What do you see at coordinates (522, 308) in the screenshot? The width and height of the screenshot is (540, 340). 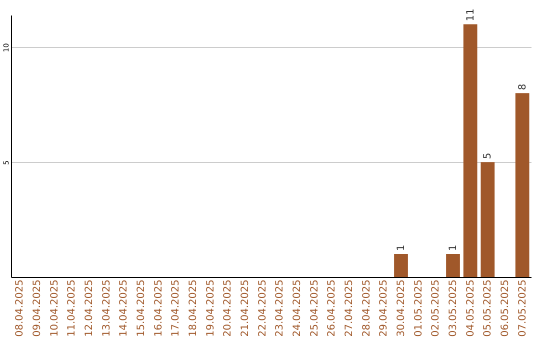 I see `x-tick-label: 07.05.2025` at bounding box center [522, 308].